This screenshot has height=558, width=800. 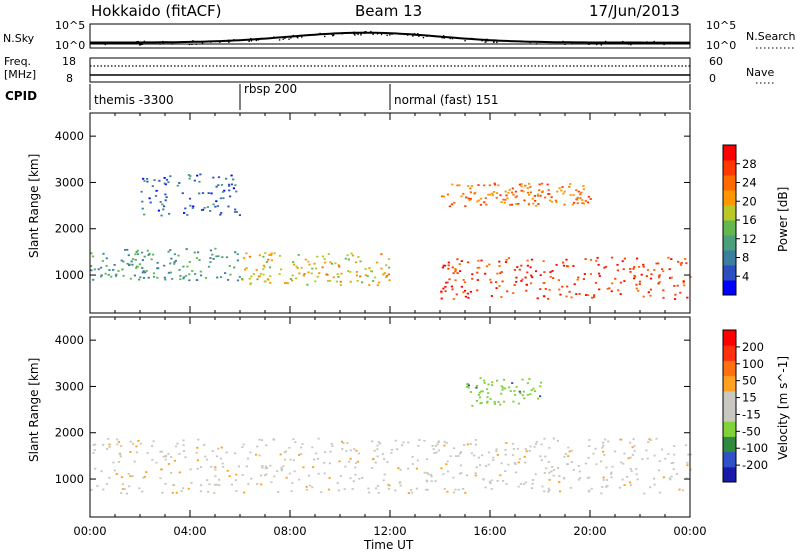 I want to click on freq-tick-min: 8, so click(x=69, y=78).